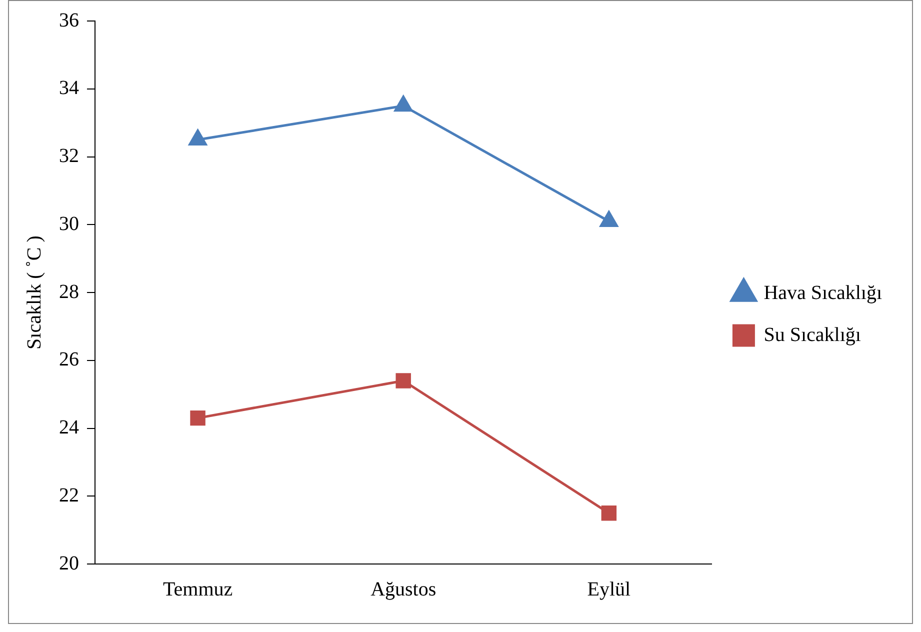 Image resolution: width=921 pixels, height=632 pixels. I want to click on y-tick-label: 36, so click(69, 20).